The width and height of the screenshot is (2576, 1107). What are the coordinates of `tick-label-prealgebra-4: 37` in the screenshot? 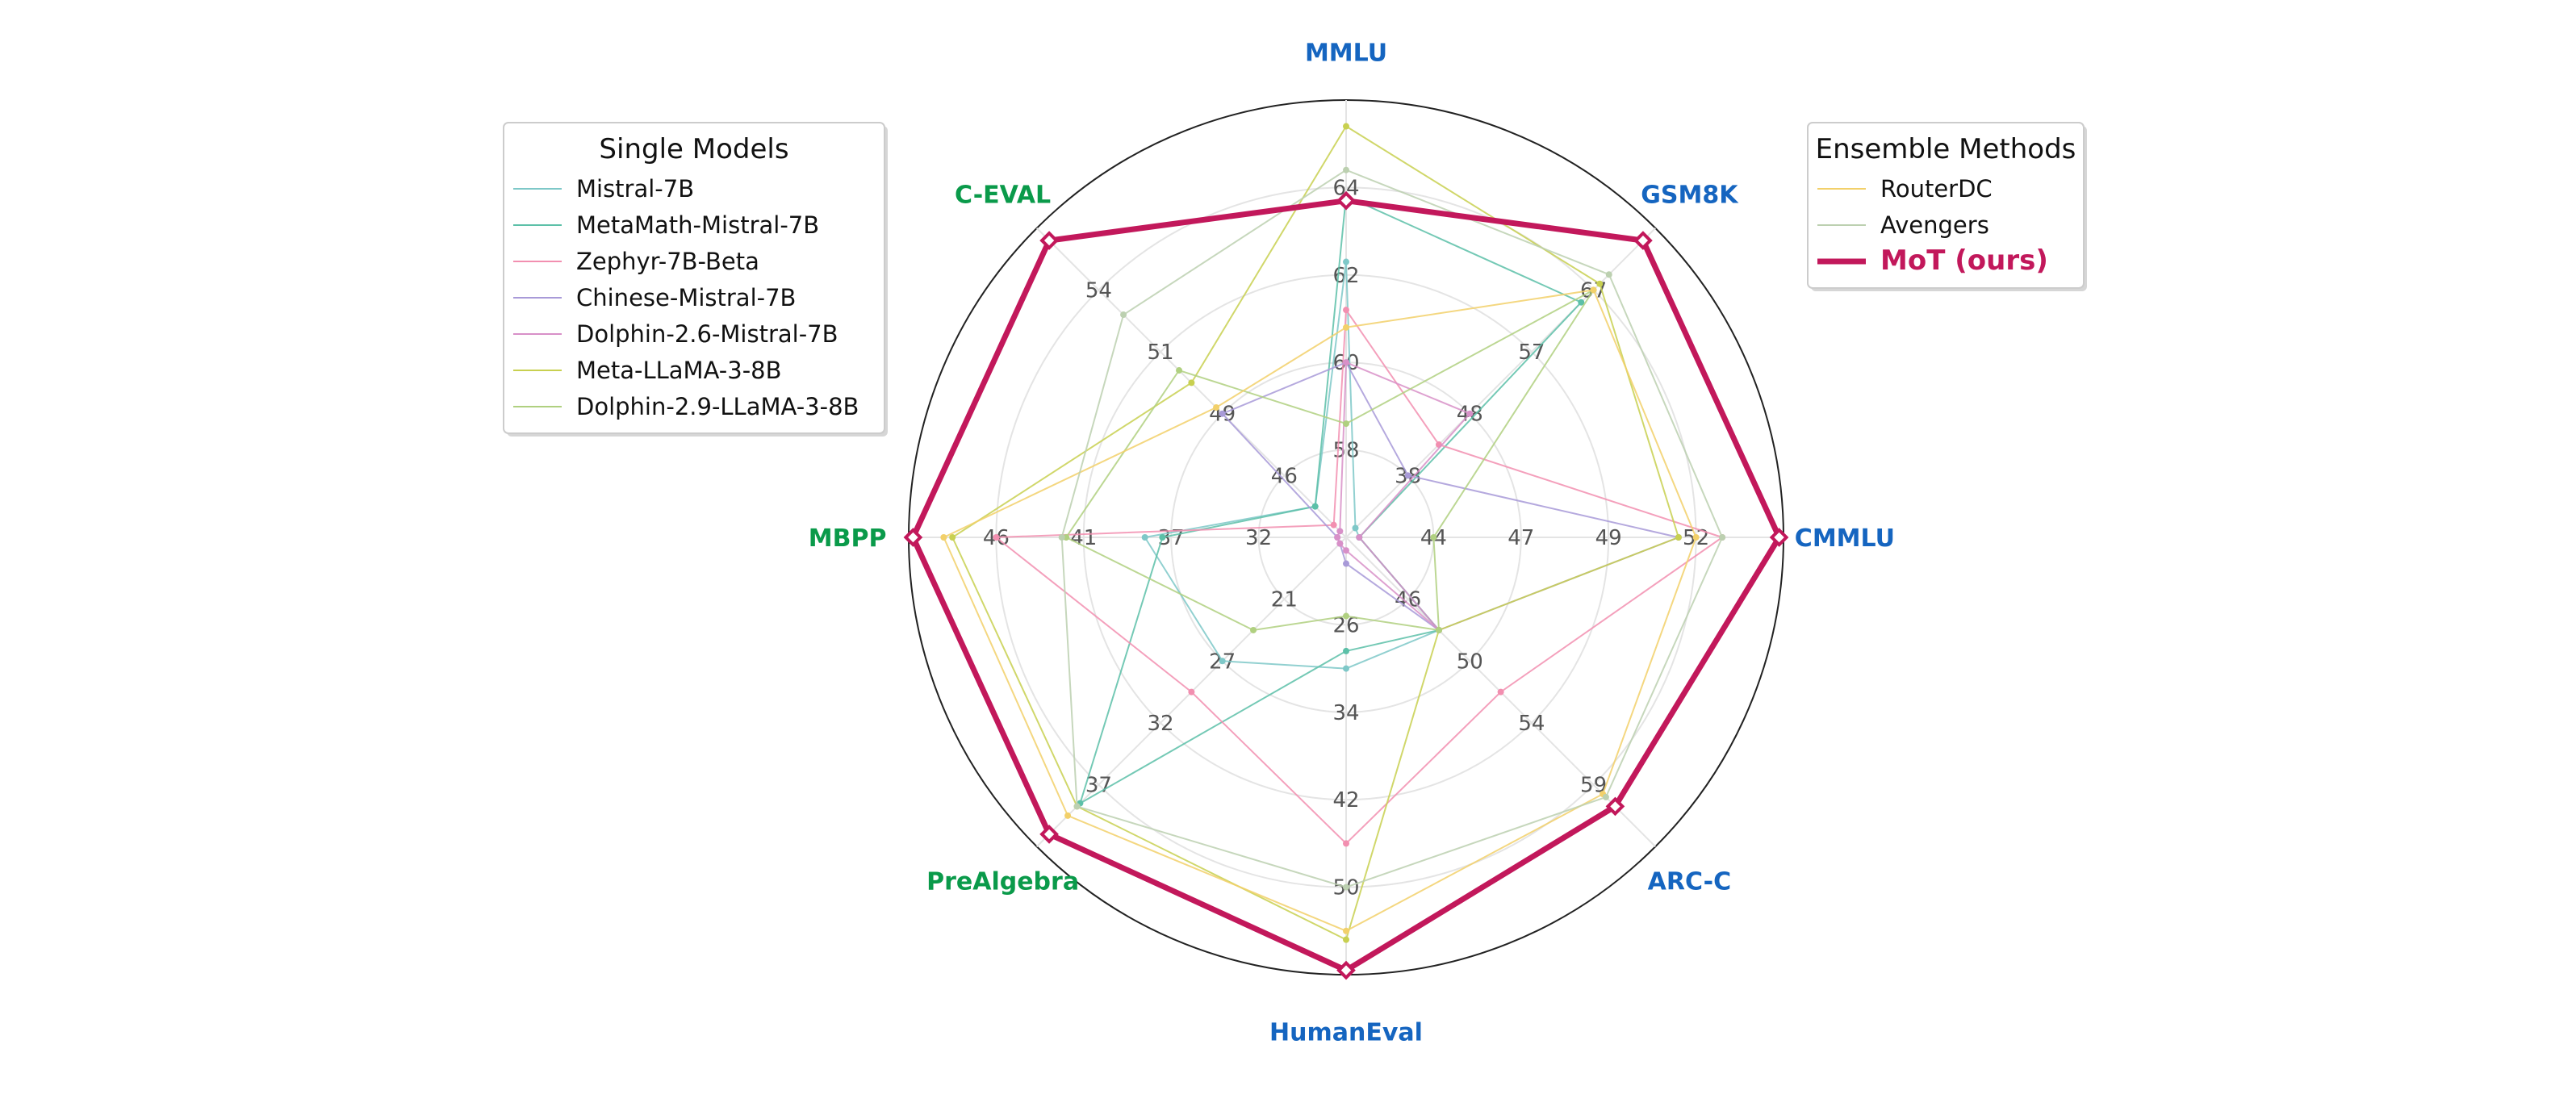 It's located at (1098, 786).